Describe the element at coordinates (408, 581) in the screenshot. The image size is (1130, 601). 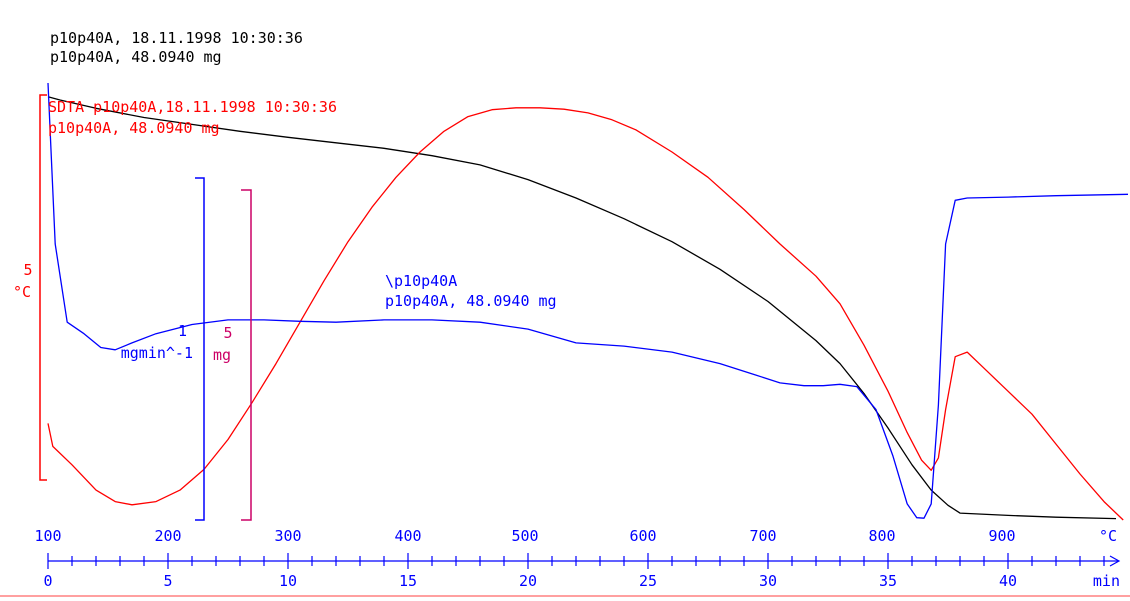
I see `time-tick-label: 15` at that location.